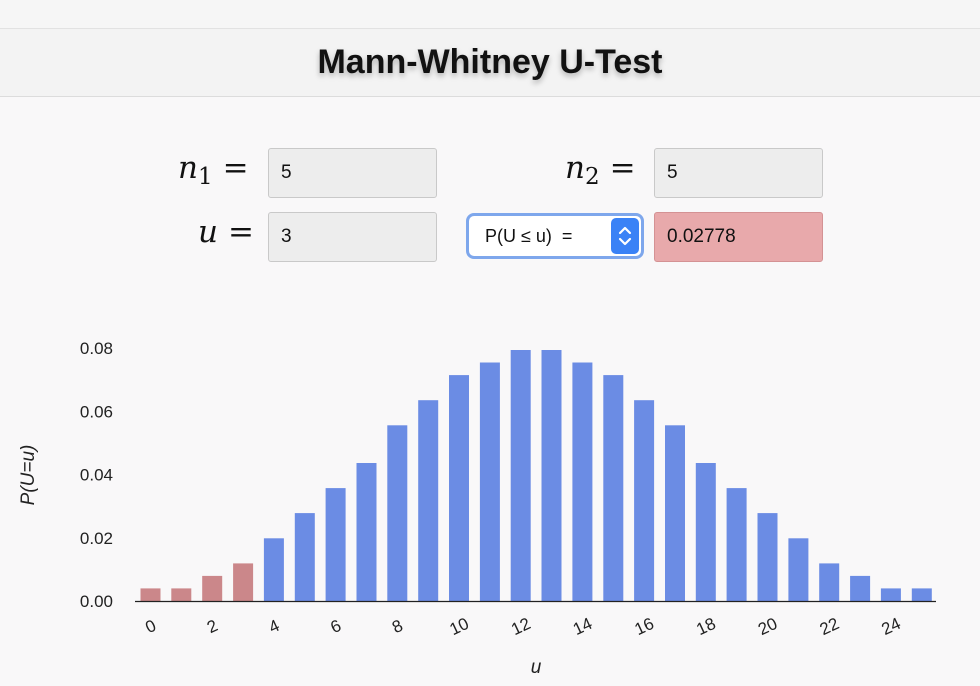  Describe the element at coordinates (767, 626) in the screenshot. I see `x-tick-label: 20` at that location.